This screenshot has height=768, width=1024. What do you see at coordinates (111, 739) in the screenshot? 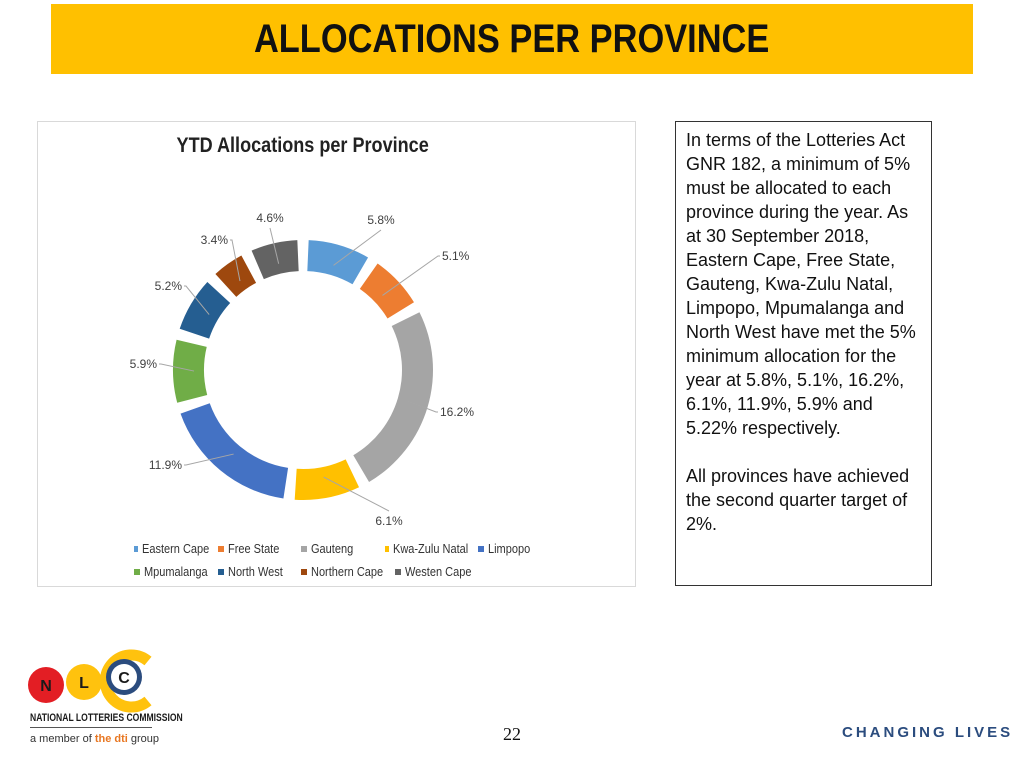
I see `logo-sub-highlight: the dti` at bounding box center [111, 739].